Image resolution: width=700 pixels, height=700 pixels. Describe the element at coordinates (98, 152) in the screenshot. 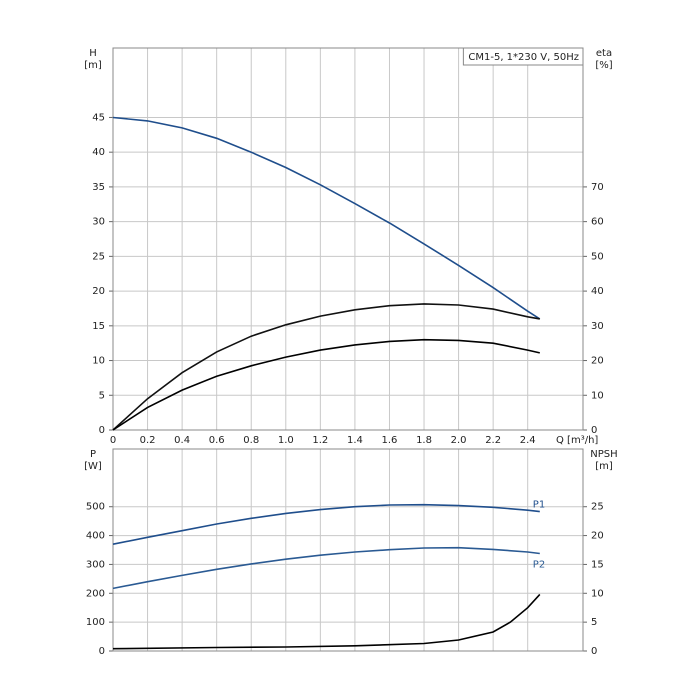

I see `y-tick-label: 40` at that location.